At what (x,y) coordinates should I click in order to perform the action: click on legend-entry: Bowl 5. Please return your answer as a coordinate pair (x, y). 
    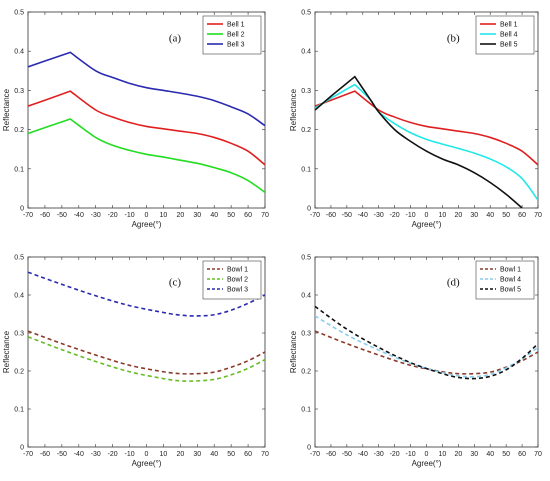
    Looking at the image, I should click on (510, 290).